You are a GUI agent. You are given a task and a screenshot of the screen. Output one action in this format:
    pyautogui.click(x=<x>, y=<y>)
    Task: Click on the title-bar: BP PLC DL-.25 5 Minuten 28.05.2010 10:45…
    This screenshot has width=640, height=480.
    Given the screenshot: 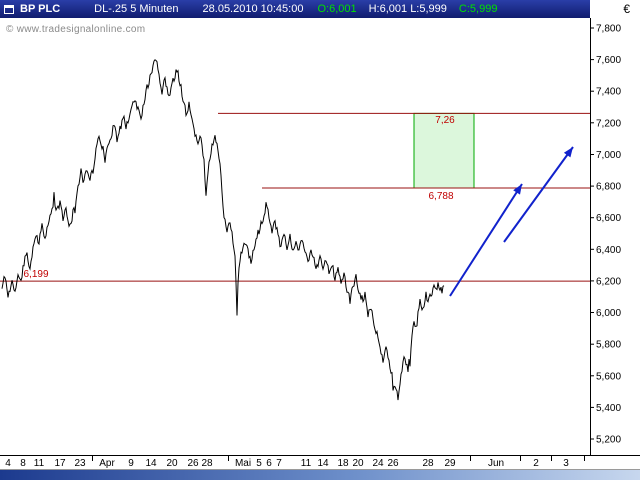 What is the action you would take?
    pyautogui.click(x=295, y=9)
    